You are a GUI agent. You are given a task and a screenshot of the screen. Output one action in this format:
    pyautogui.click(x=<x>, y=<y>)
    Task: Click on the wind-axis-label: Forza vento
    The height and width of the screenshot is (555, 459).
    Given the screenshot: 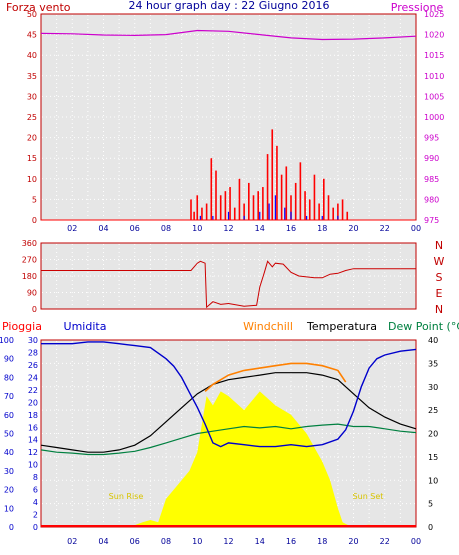 What is the action you would take?
    pyautogui.click(x=38, y=7)
    